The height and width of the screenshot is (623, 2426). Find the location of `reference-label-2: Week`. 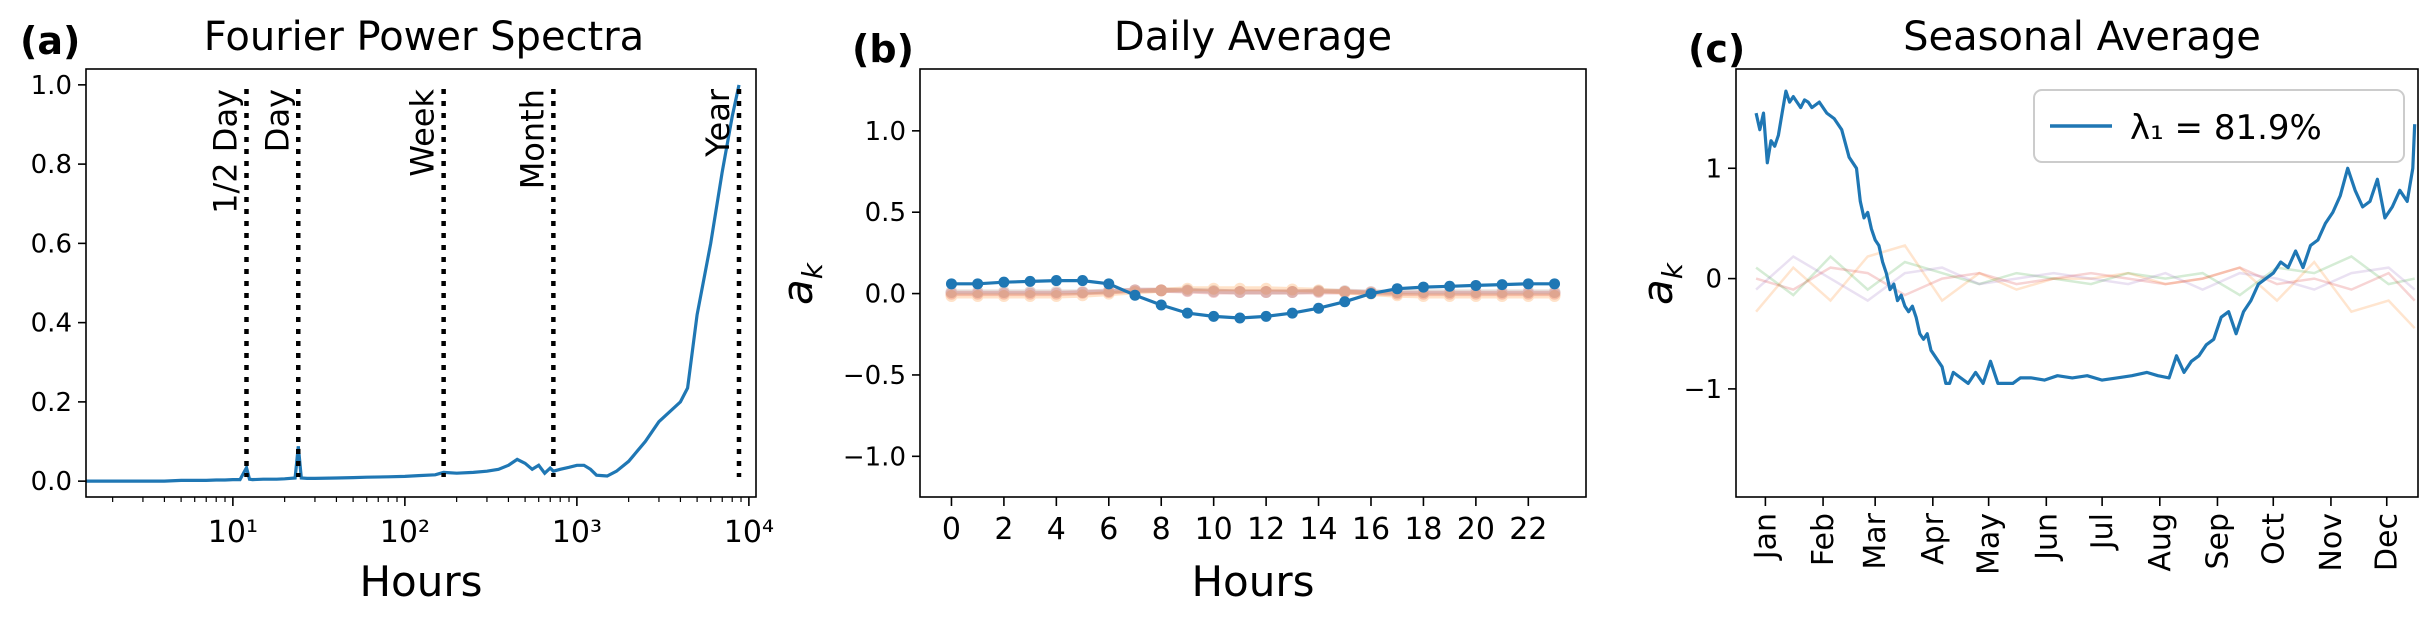

reference-label-2: Week is located at coordinates (423, 133).